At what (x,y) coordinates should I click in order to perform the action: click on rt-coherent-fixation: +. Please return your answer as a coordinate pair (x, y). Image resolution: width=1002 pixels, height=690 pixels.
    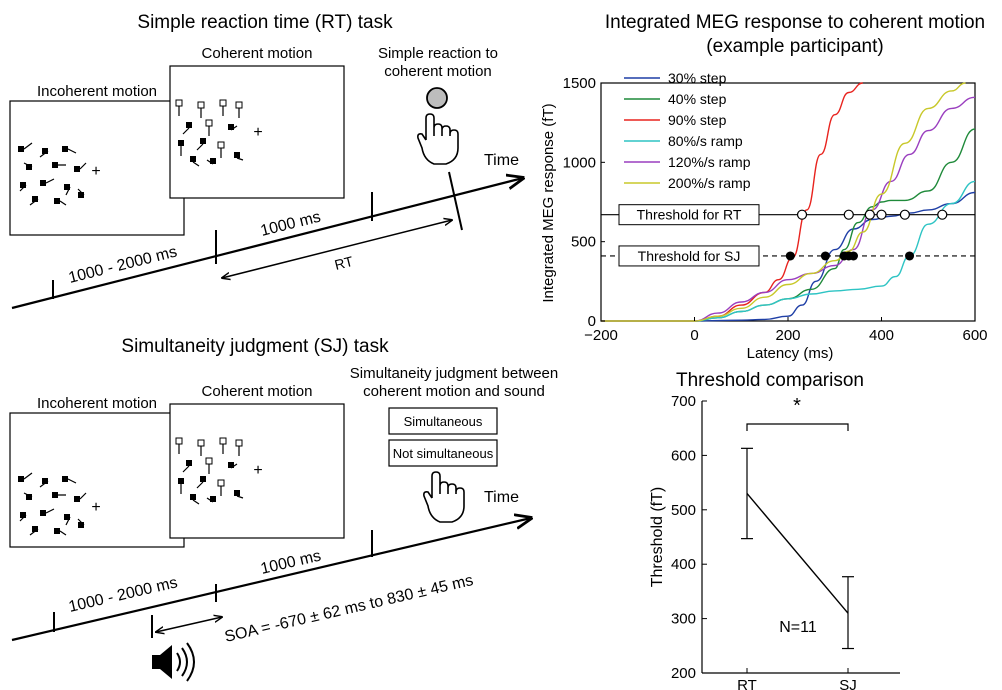
    Looking at the image, I should click on (257, 132).